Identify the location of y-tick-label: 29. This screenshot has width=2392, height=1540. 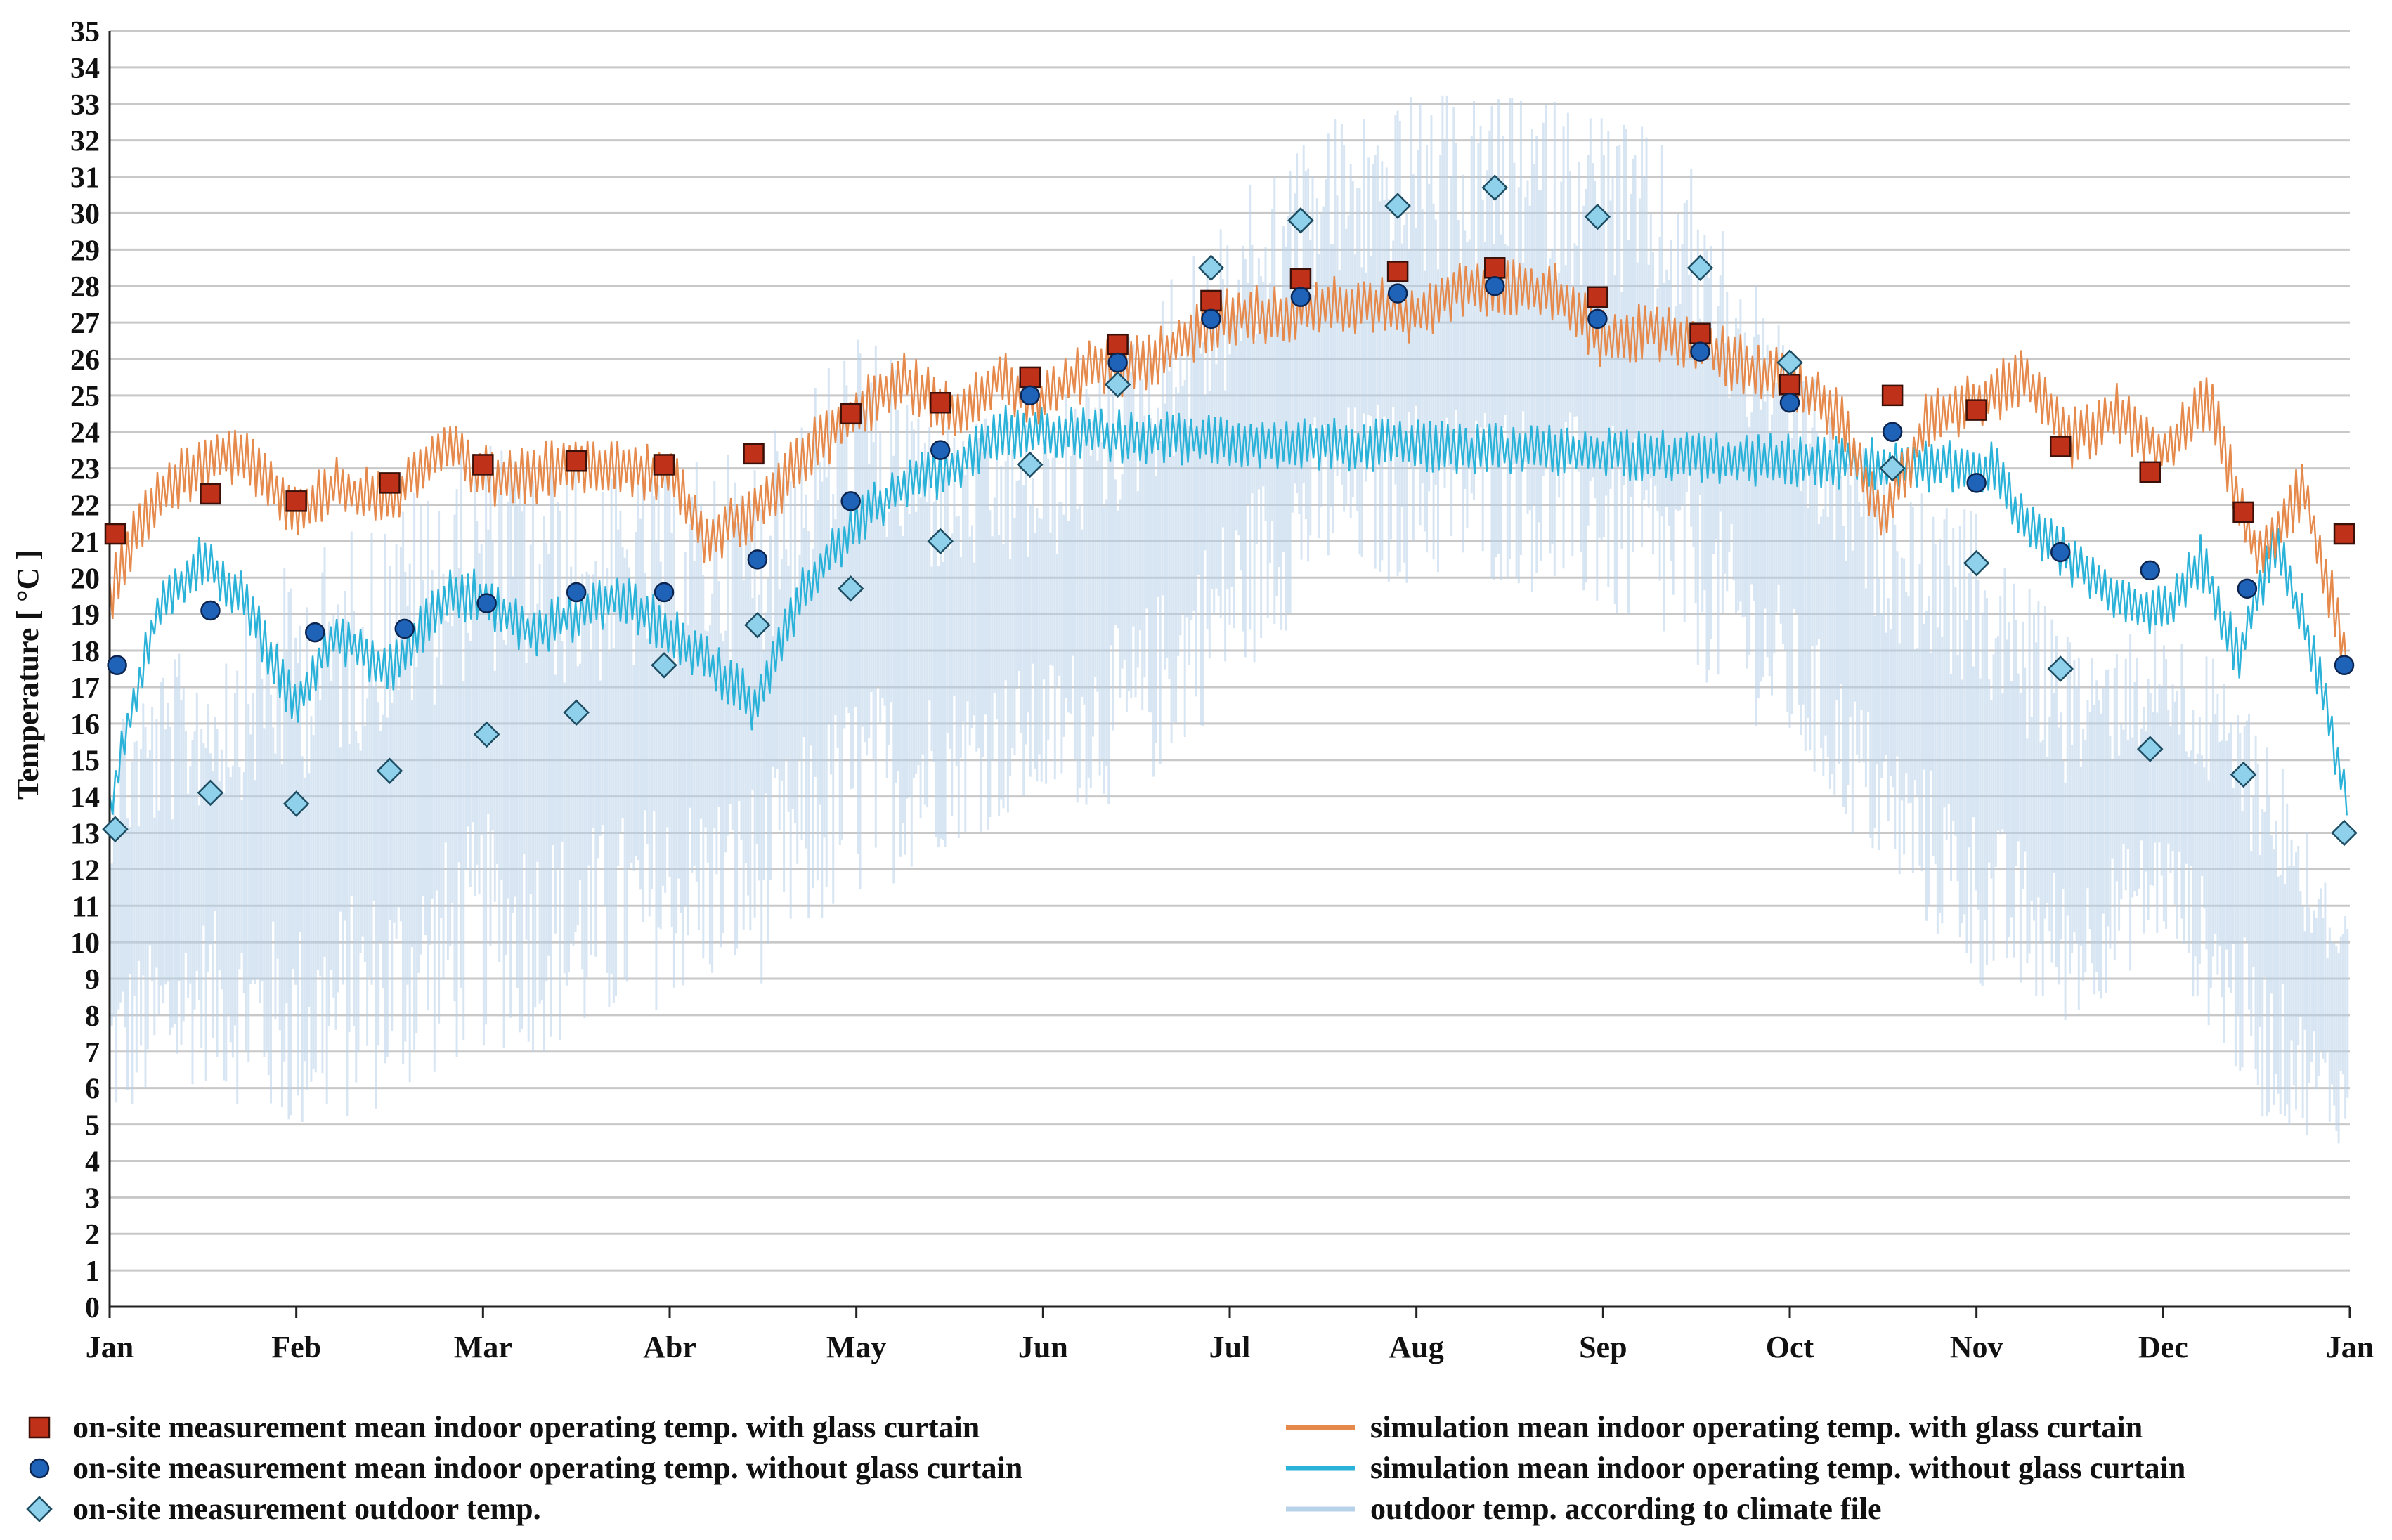
(85, 251).